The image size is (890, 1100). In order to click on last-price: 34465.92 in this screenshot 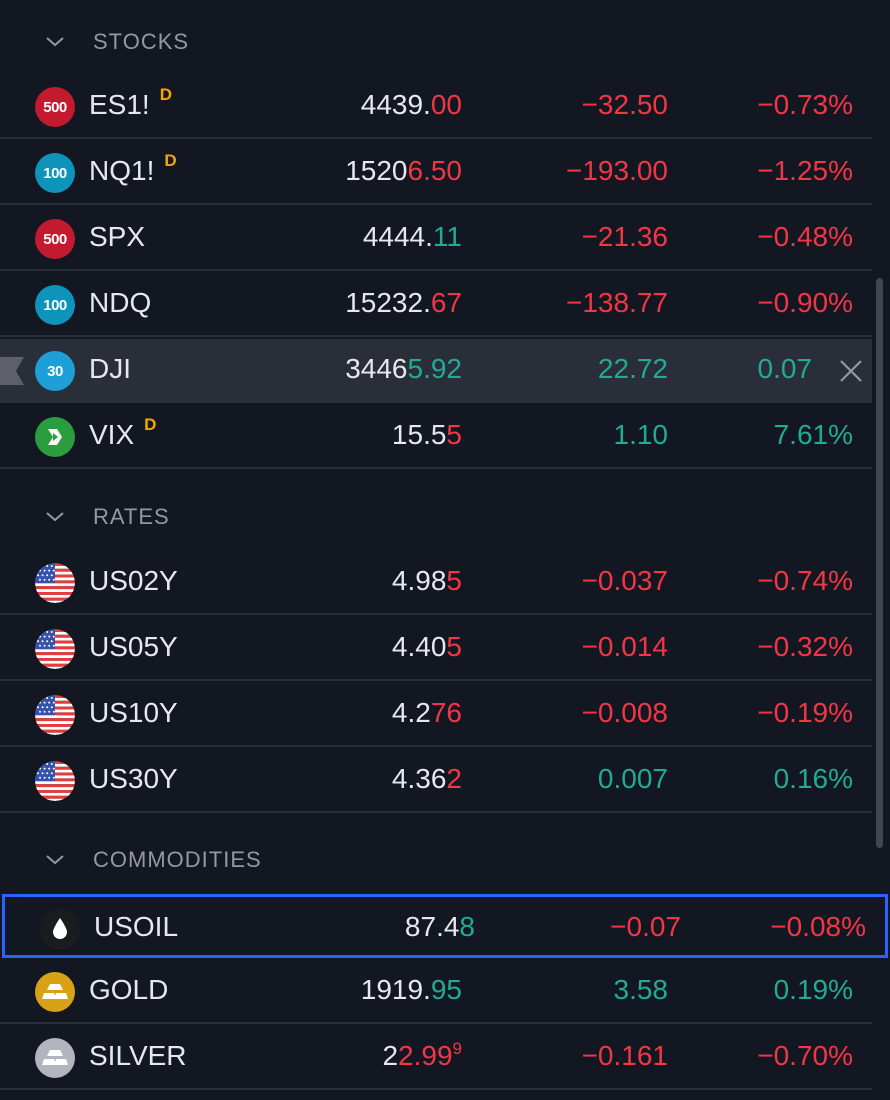, I will do `click(403, 369)`.